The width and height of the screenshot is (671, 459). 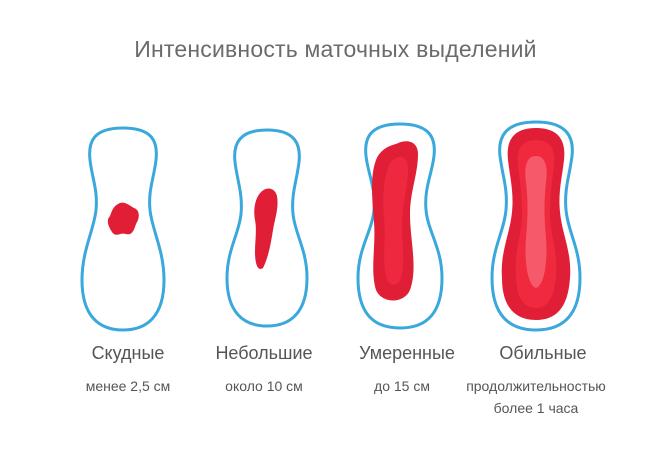 What do you see at coordinates (395, 220) in the screenshot?
I see `blood-stain-inner` at bounding box center [395, 220].